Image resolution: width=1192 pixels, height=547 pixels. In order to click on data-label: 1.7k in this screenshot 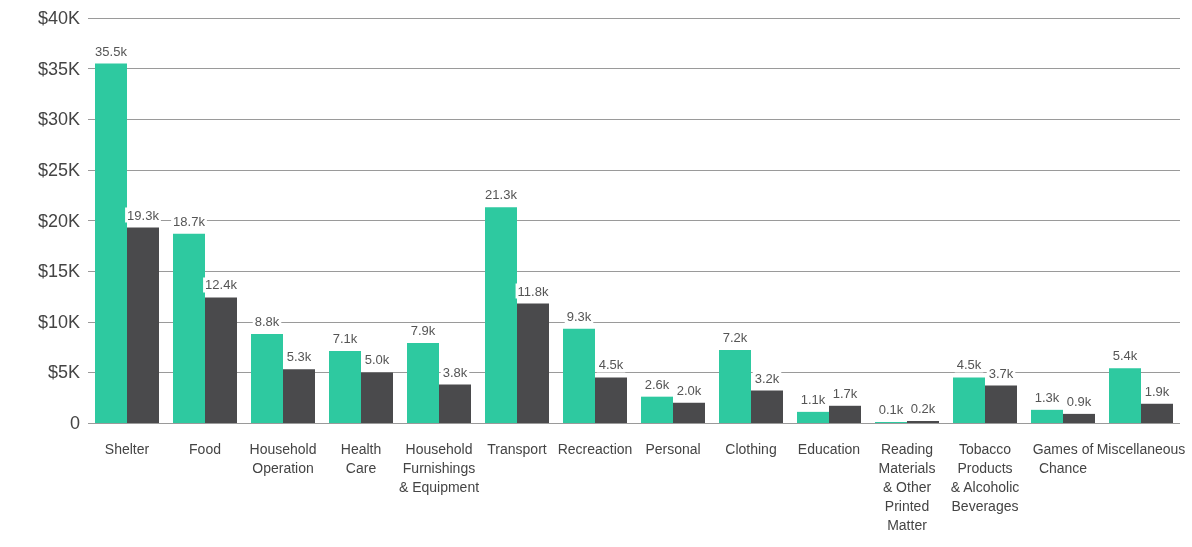, I will do `click(845, 393)`.